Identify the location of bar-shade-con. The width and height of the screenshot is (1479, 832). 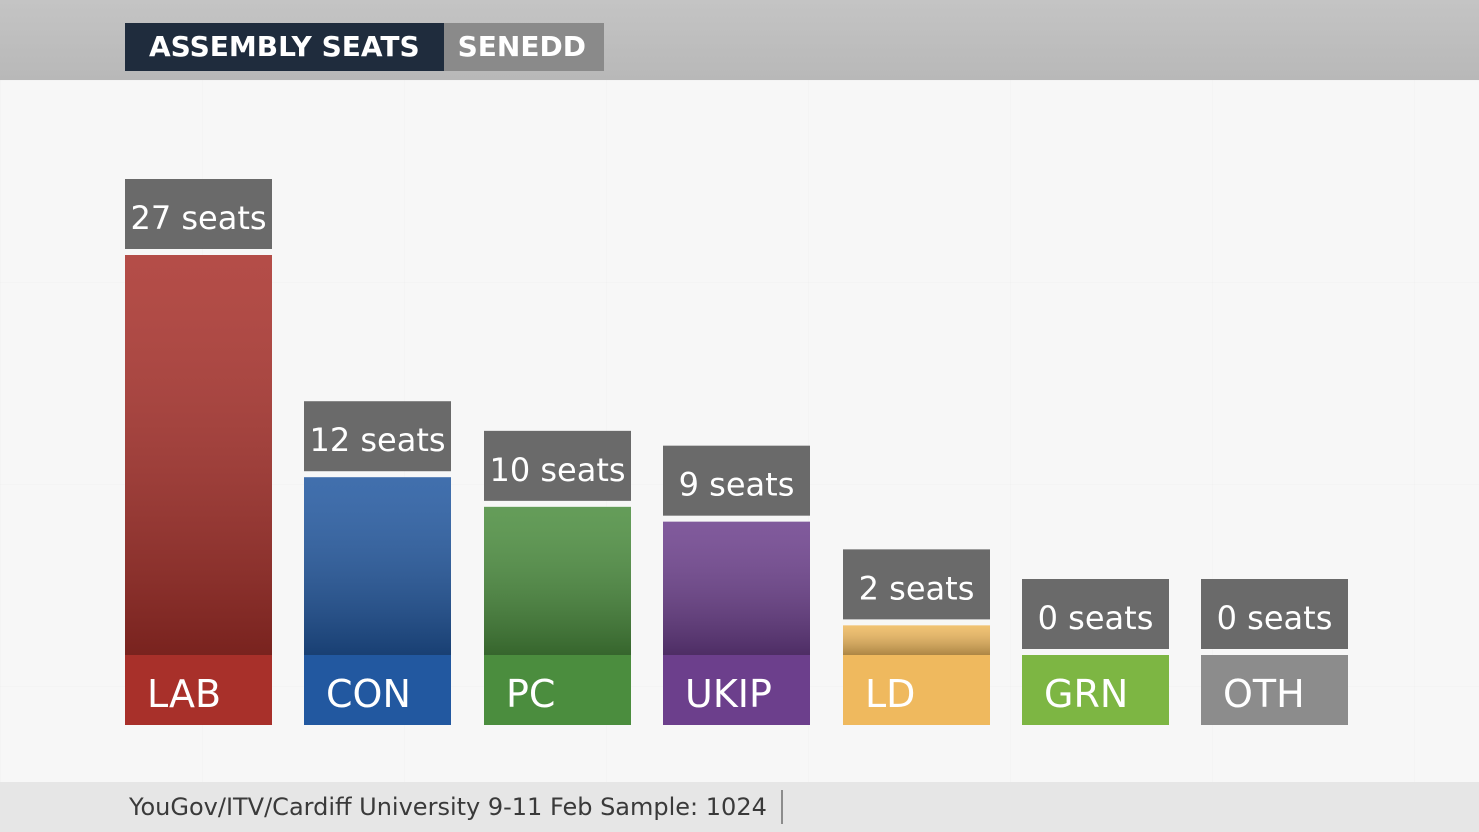
(377, 566).